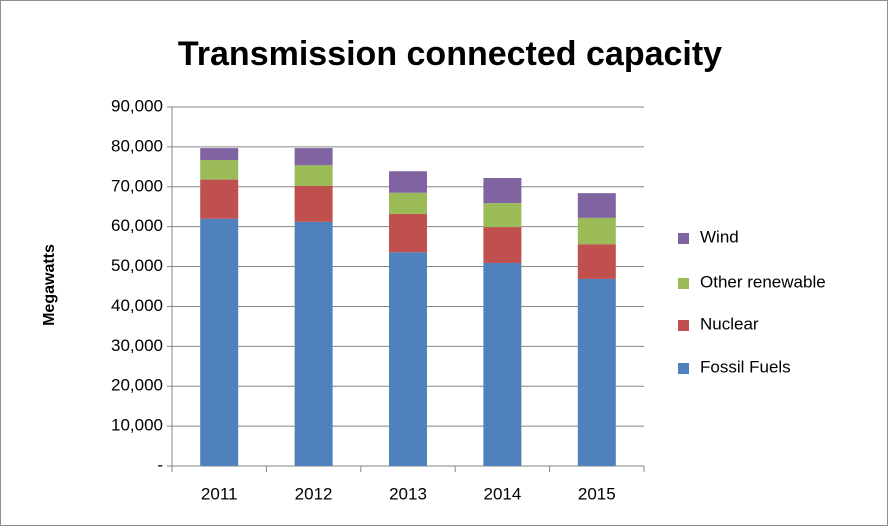 This screenshot has width=888, height=526. Describe the element at coordinates (597, 493) in the screenshot. I see `x-tick-label: 2015` at that location.